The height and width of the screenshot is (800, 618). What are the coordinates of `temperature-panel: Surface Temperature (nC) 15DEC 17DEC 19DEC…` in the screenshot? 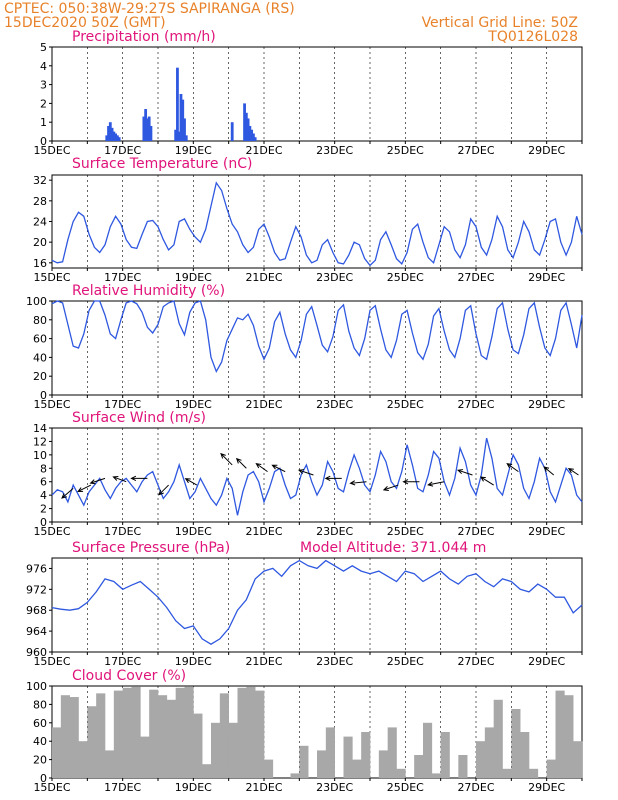 It's located at (308, 220).